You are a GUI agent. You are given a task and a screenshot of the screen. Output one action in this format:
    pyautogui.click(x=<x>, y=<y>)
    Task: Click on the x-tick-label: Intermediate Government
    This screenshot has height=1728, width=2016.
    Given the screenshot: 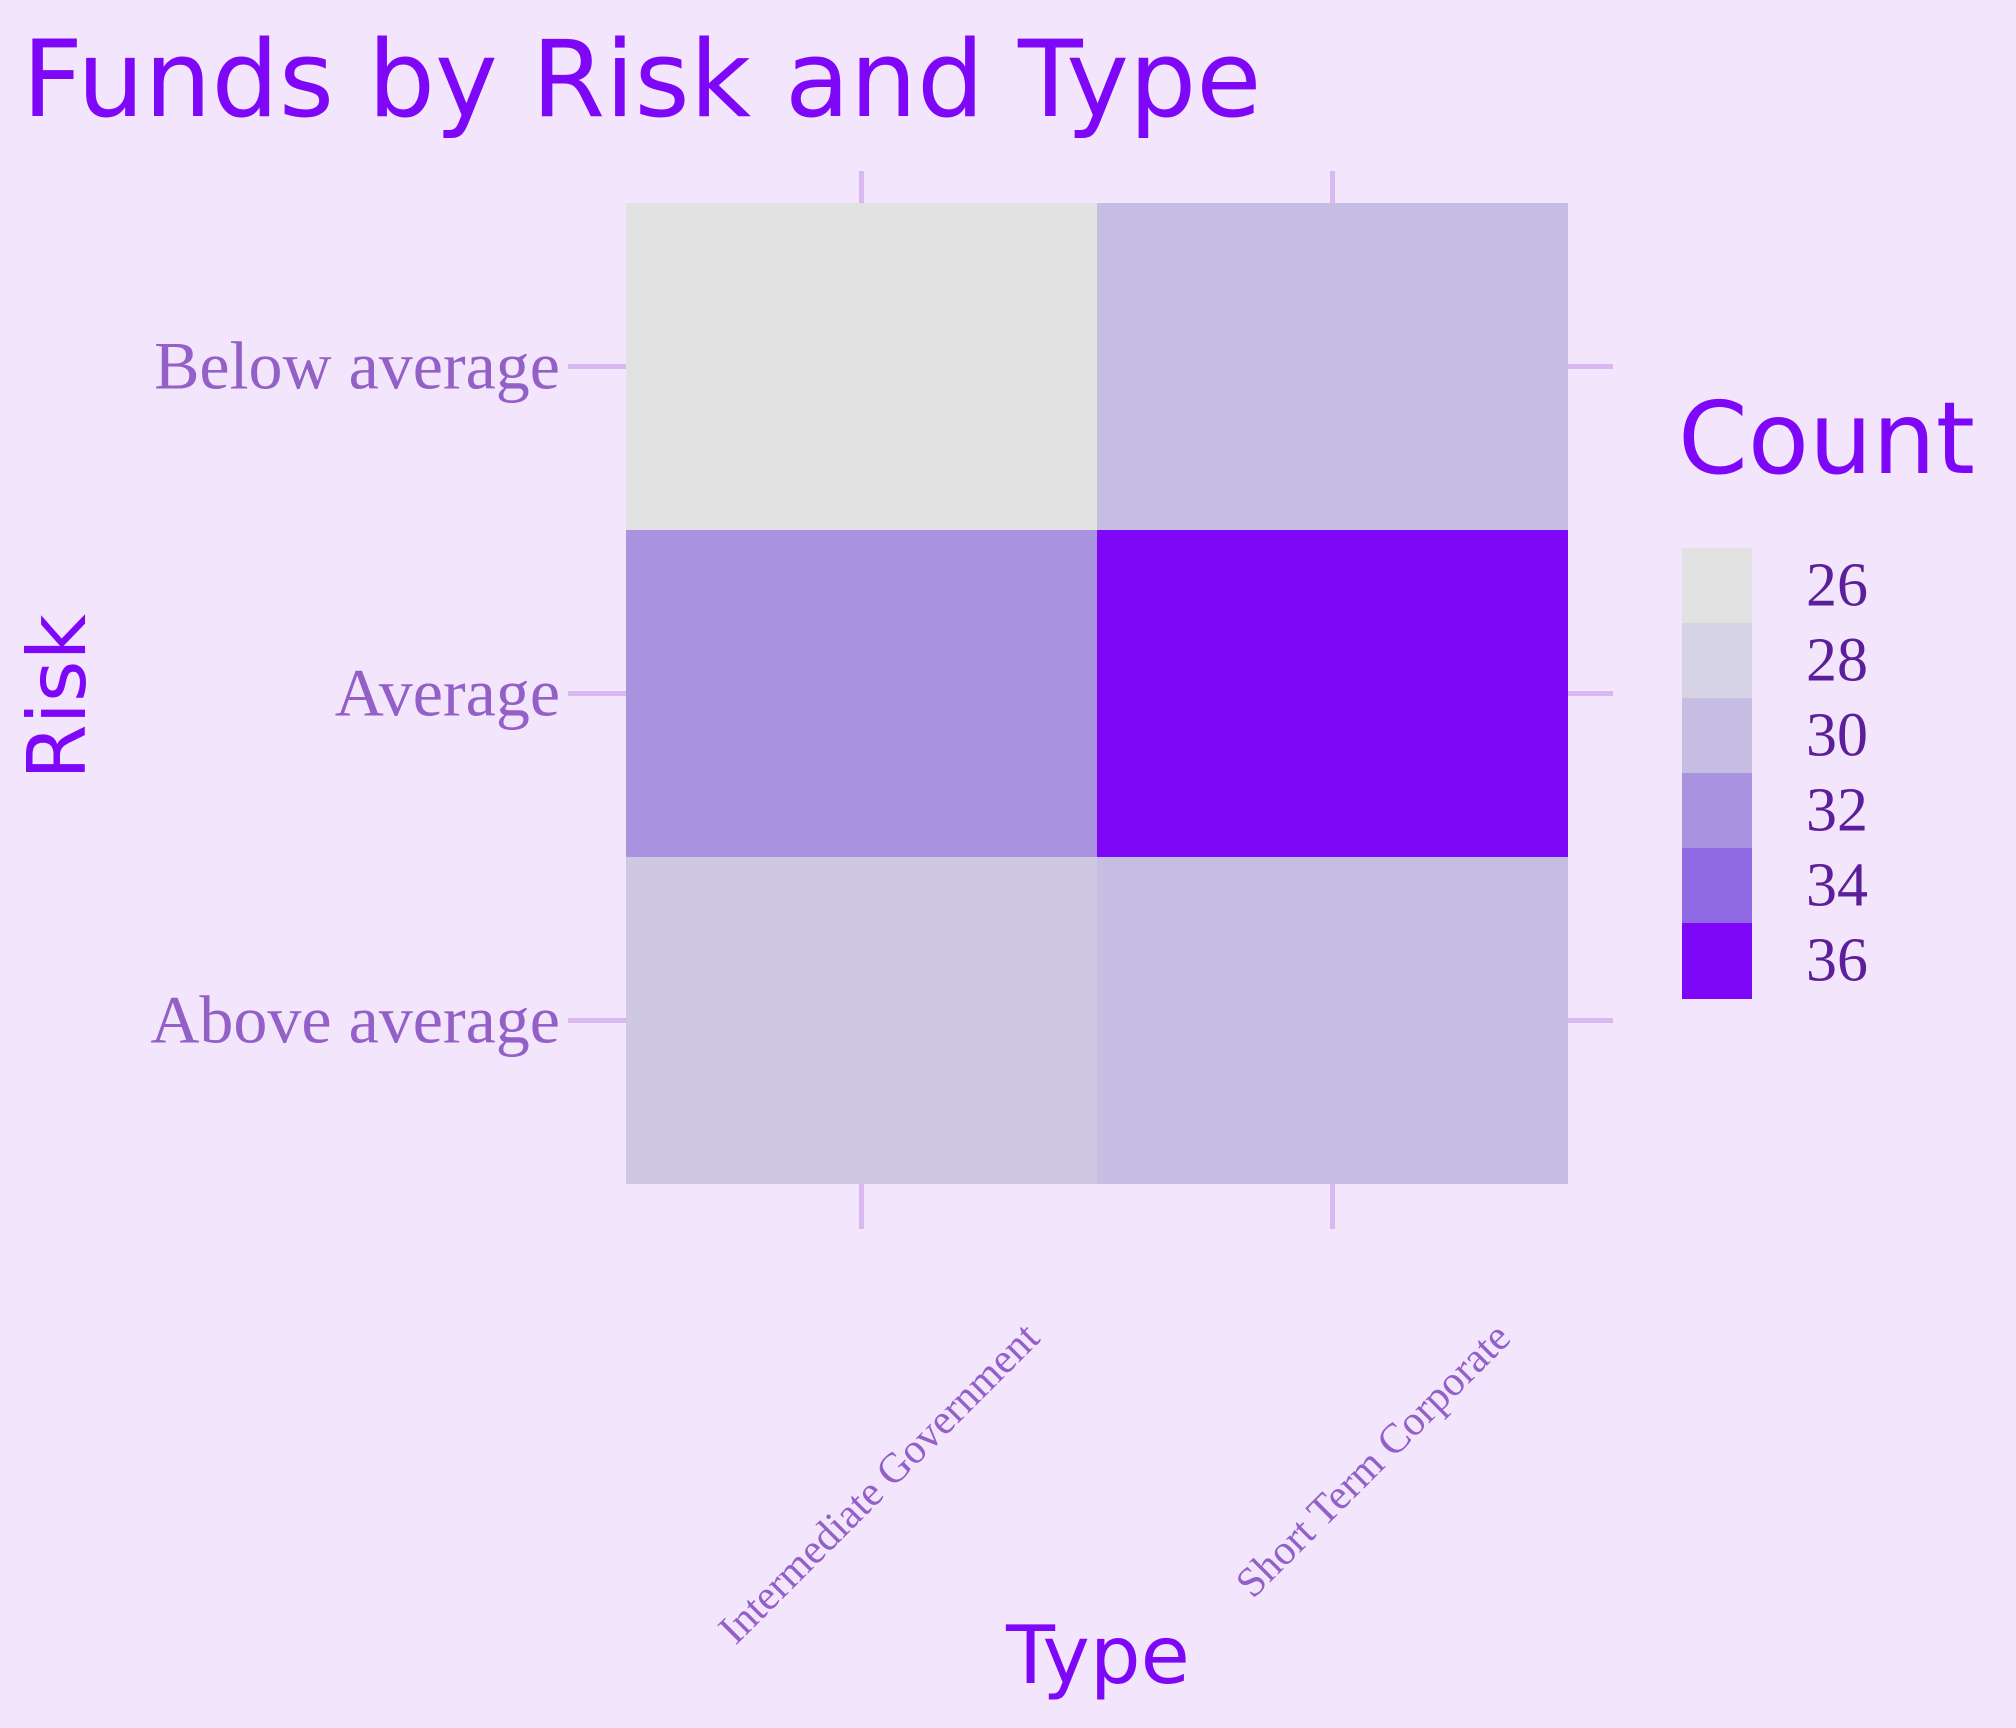 What is the action you would take?
    pyautogui.click(x=879, y=1483)
    